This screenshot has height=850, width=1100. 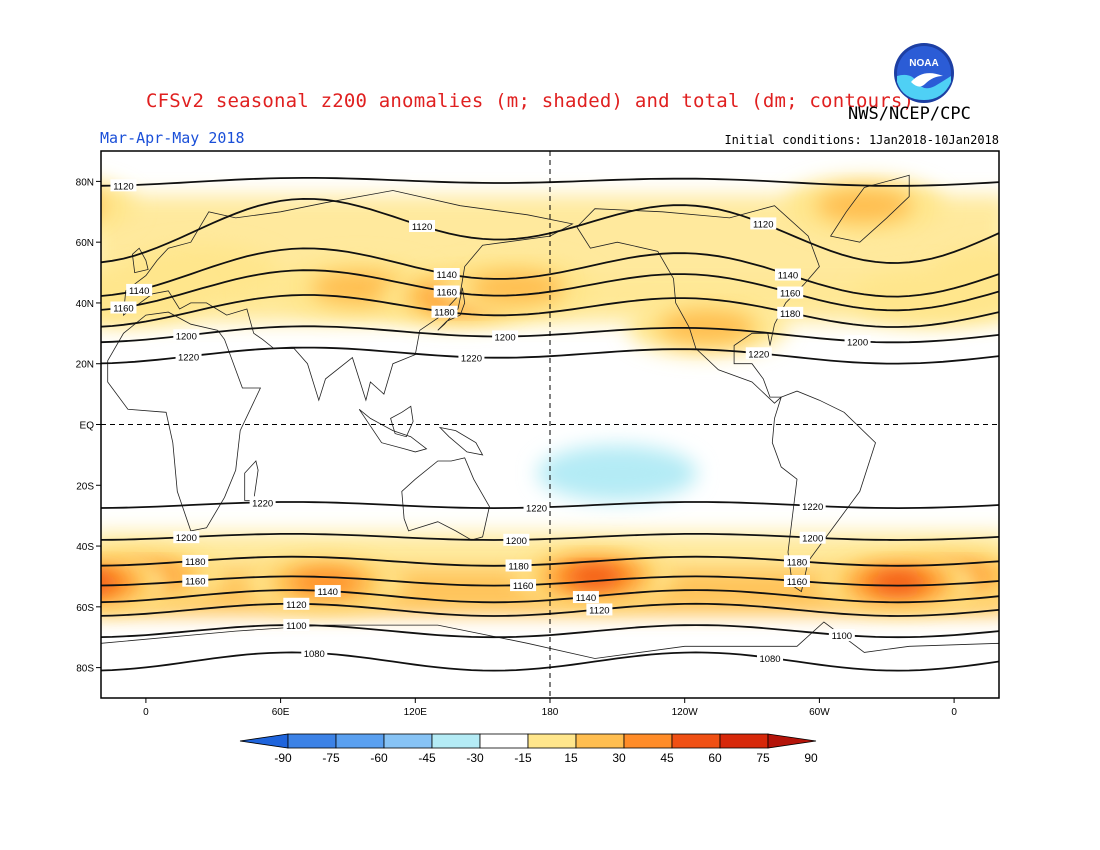 What do you see at coordinates (619, 758) in the screenshot?
I see `colorbar-tick-label: 30` at bounding box center [619, 758].